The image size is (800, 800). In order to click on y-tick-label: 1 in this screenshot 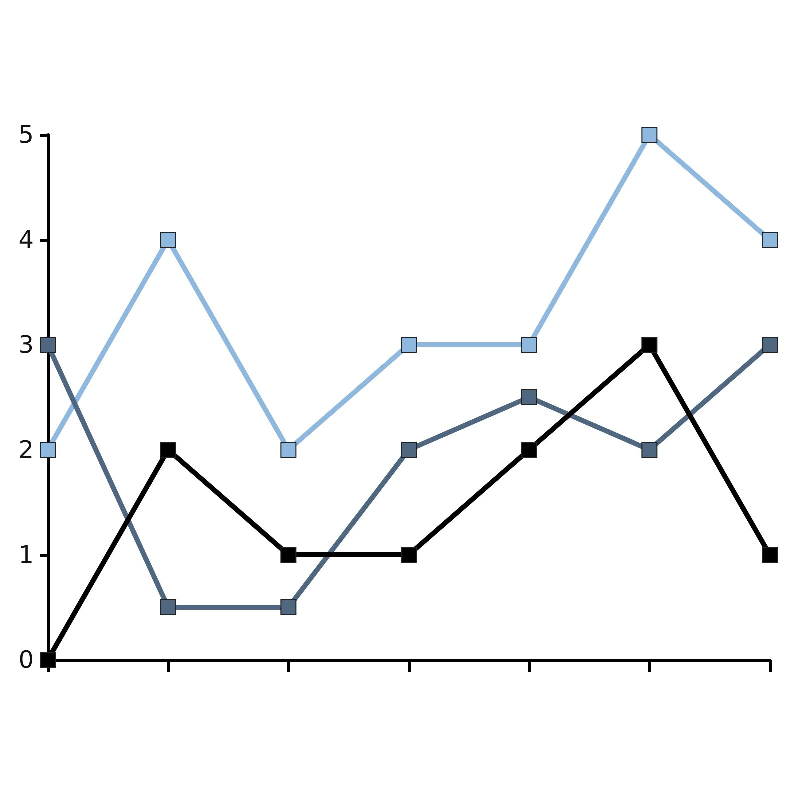, I will do `click(26, 555)`.